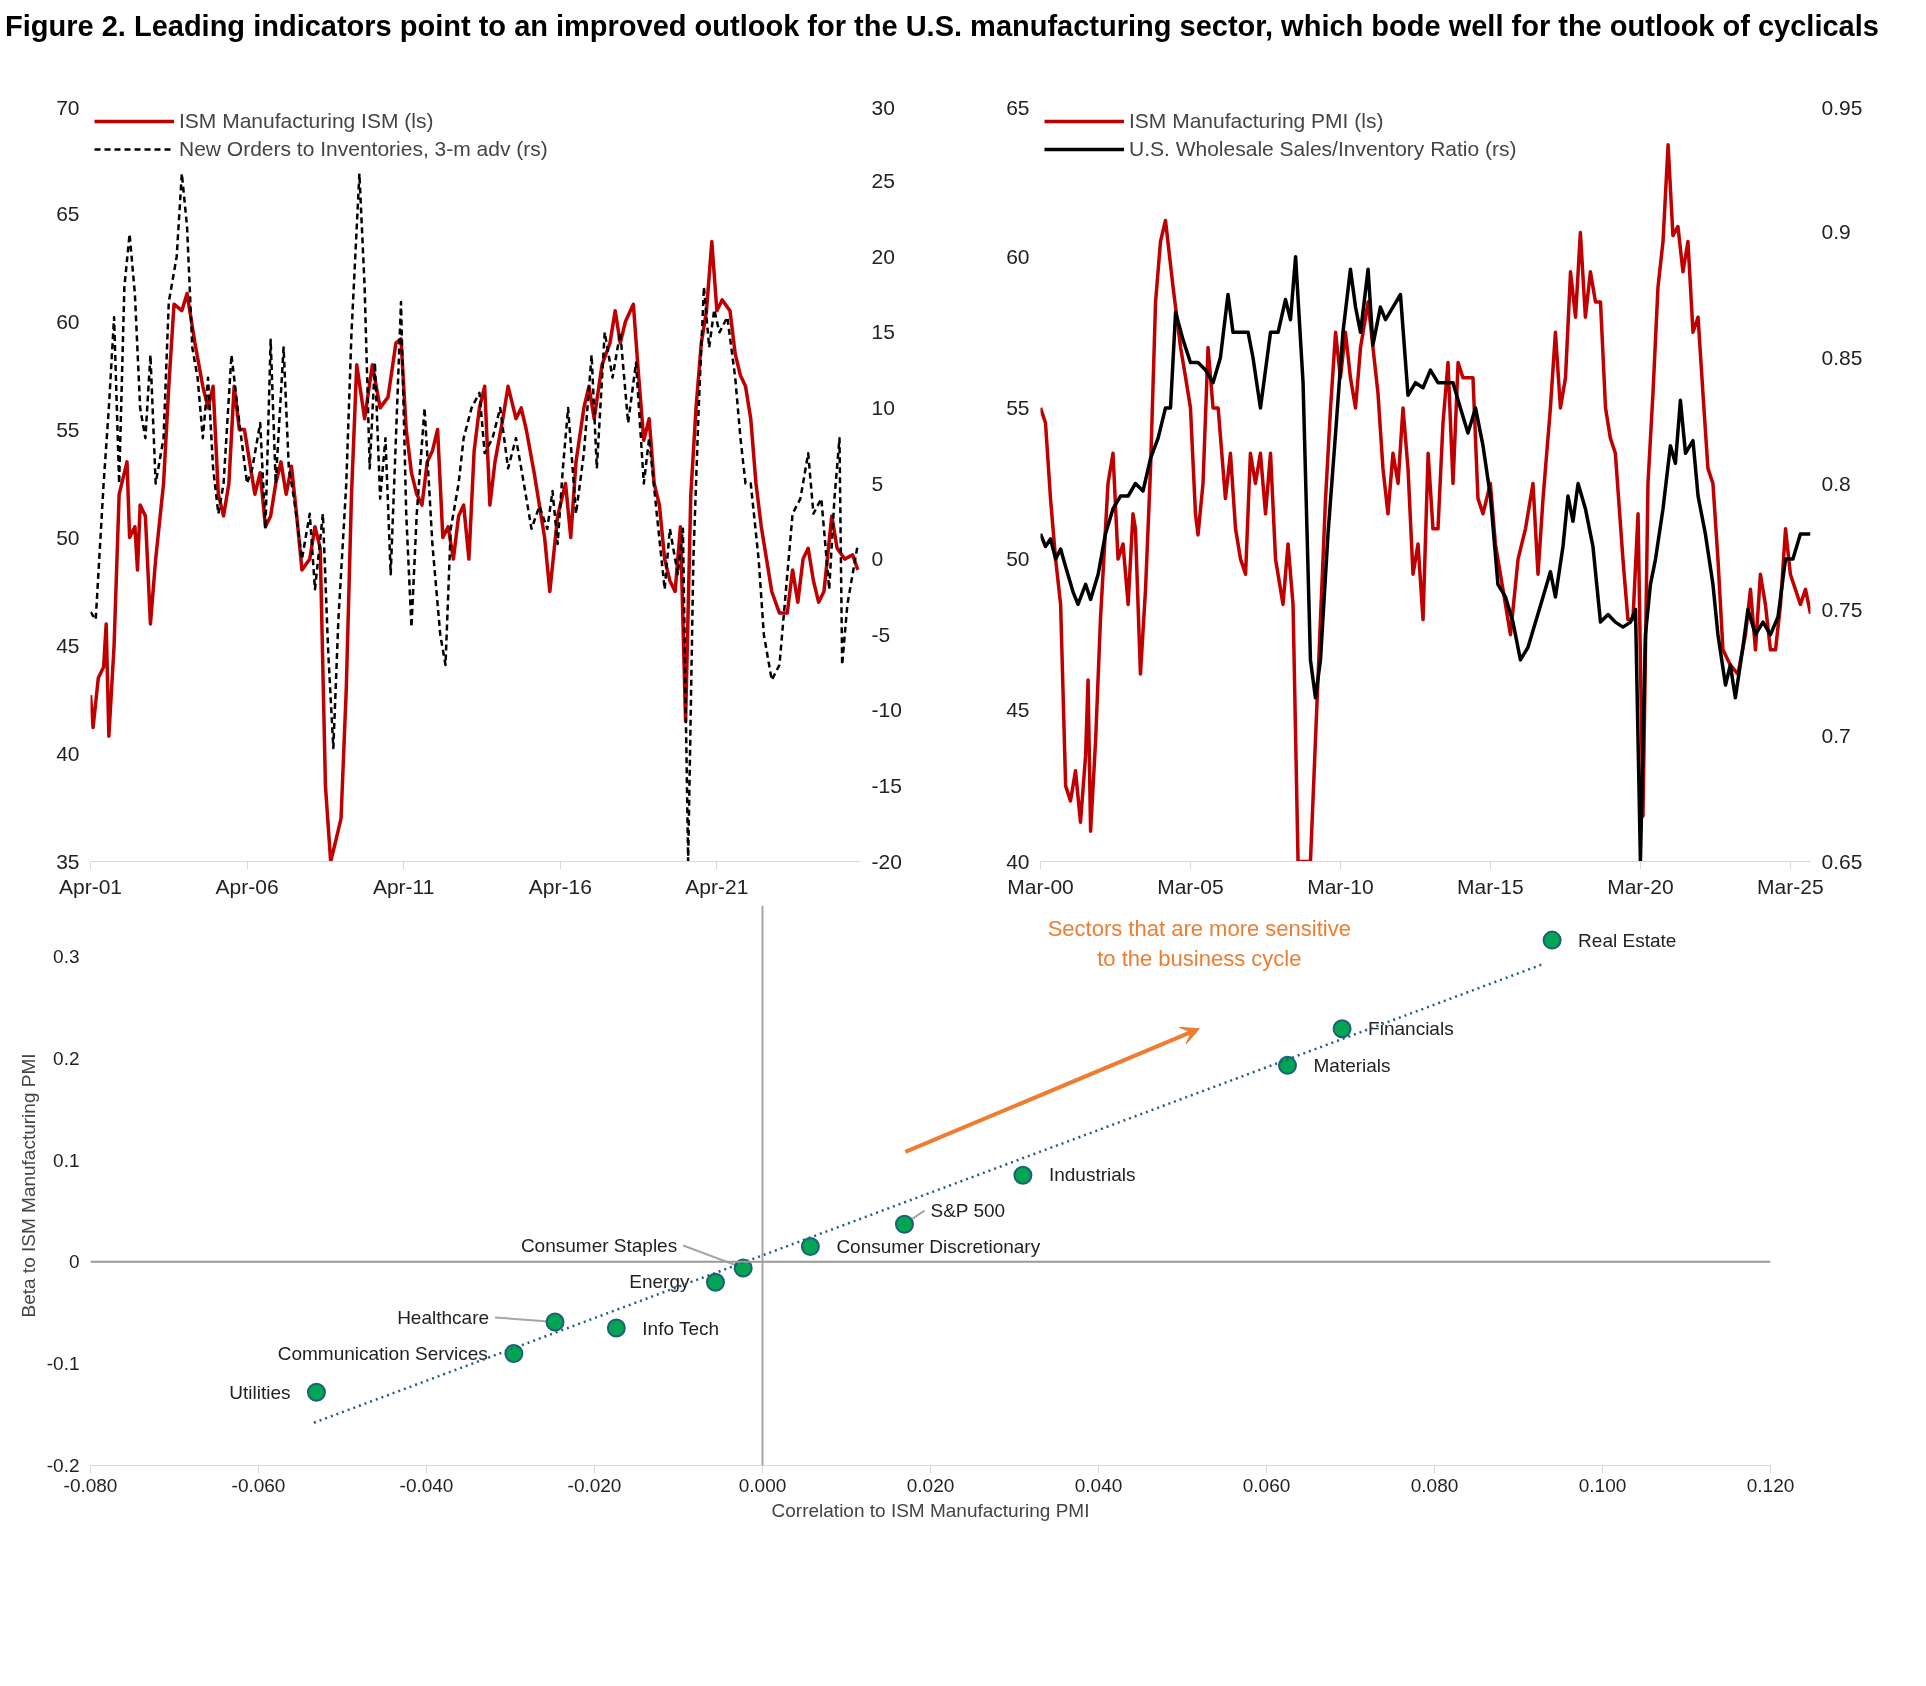  What do you see at coordinates (1092, 1175) in the screenshot?
I see `data-label: Industrials` at bounding box center [1092, 1175].